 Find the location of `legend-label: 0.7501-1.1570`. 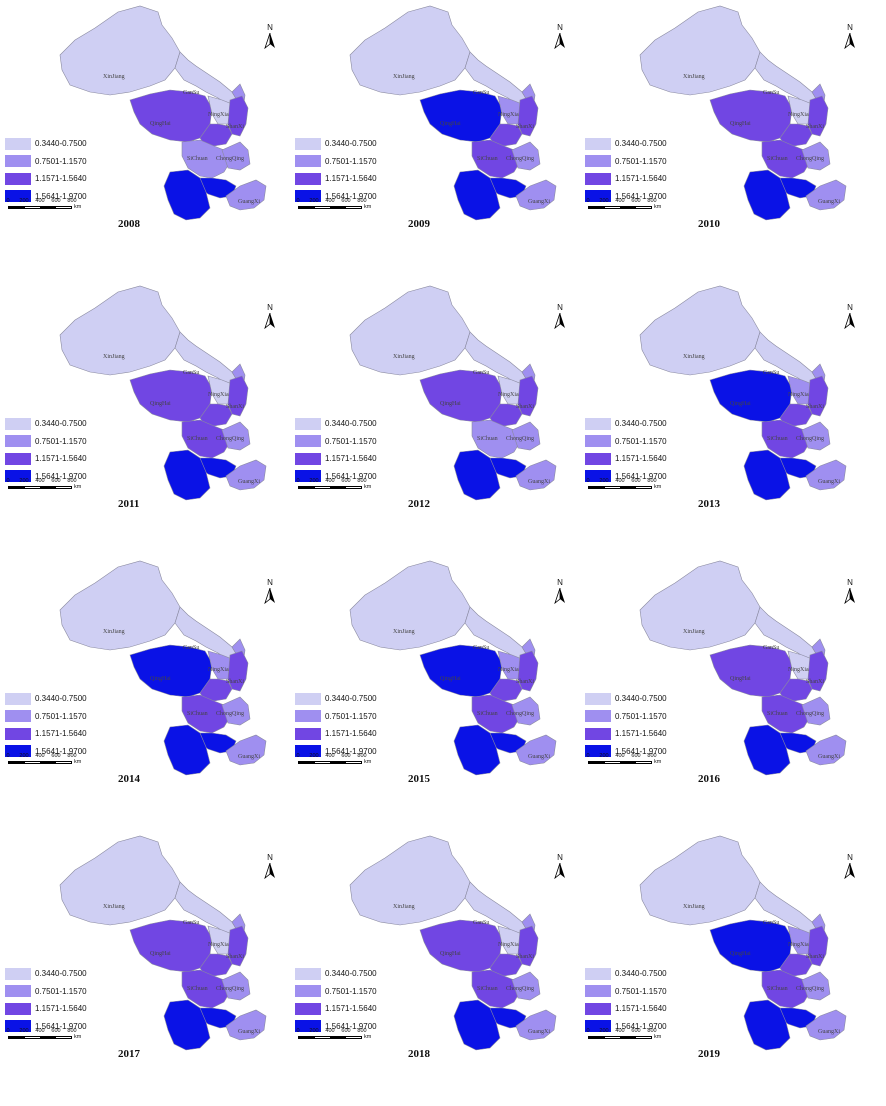

legend-label: 0.7501-1.1570 is located at coordinates (641, 716).